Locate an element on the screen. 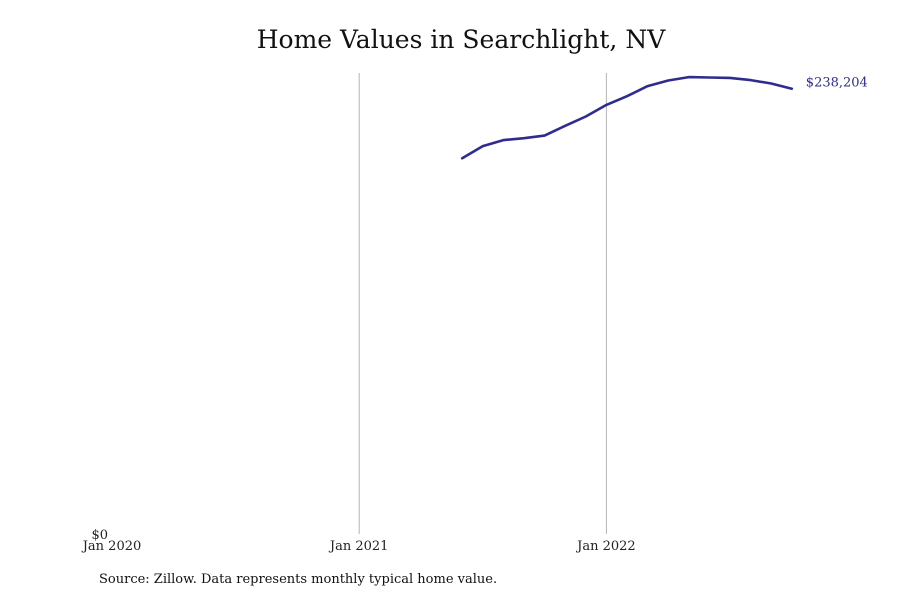 Image resolution: width=900 pixels, height=600 pixels. x-tick-label: Jan 2021 is located at coordinates (358, 546).